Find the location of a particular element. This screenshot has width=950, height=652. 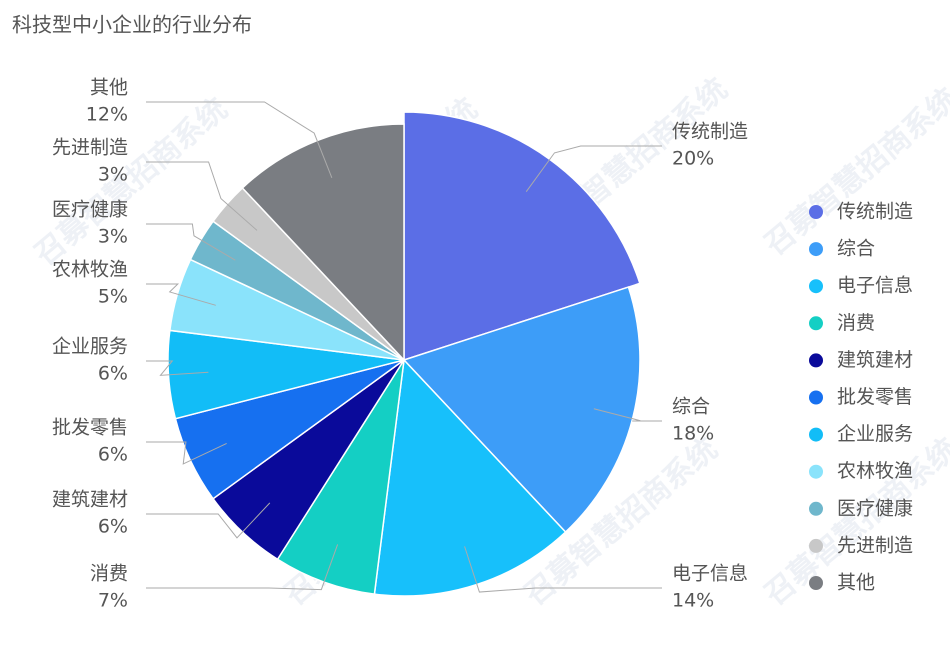

slice-value-label: 18% is located at coordinates (693, 434).